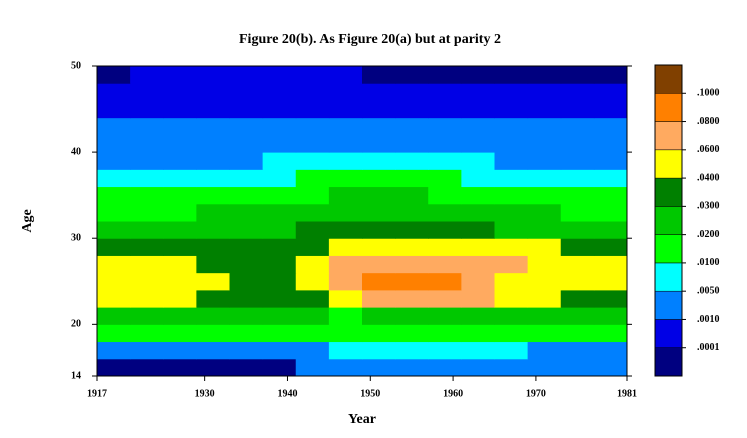 Image resolution: width=747 pixels, height=438 pixels. Describe the element at coordinates (708, 262) in the screenshot. I see `legend-label: .0100` at that location.